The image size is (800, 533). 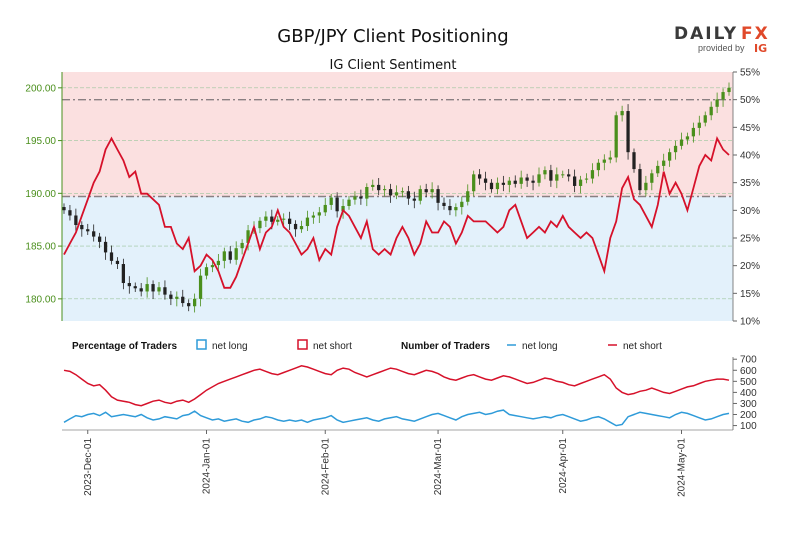 What do you see at coordinates (40, 299) in the screenshot?
I see `price-tick-label: 180.00` at bounding box center [40, 299].